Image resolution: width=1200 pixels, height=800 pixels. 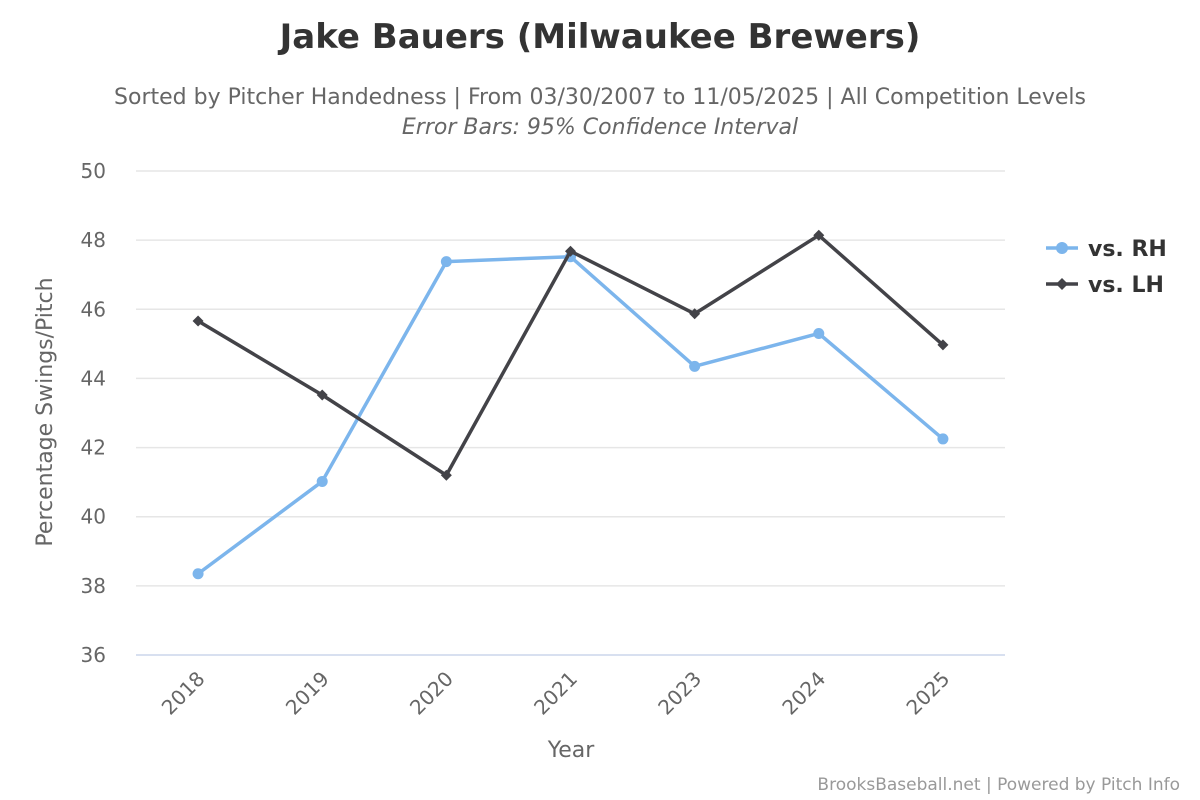 I want to click on legend-item: vs. RH, so click(x=1106, y=249).